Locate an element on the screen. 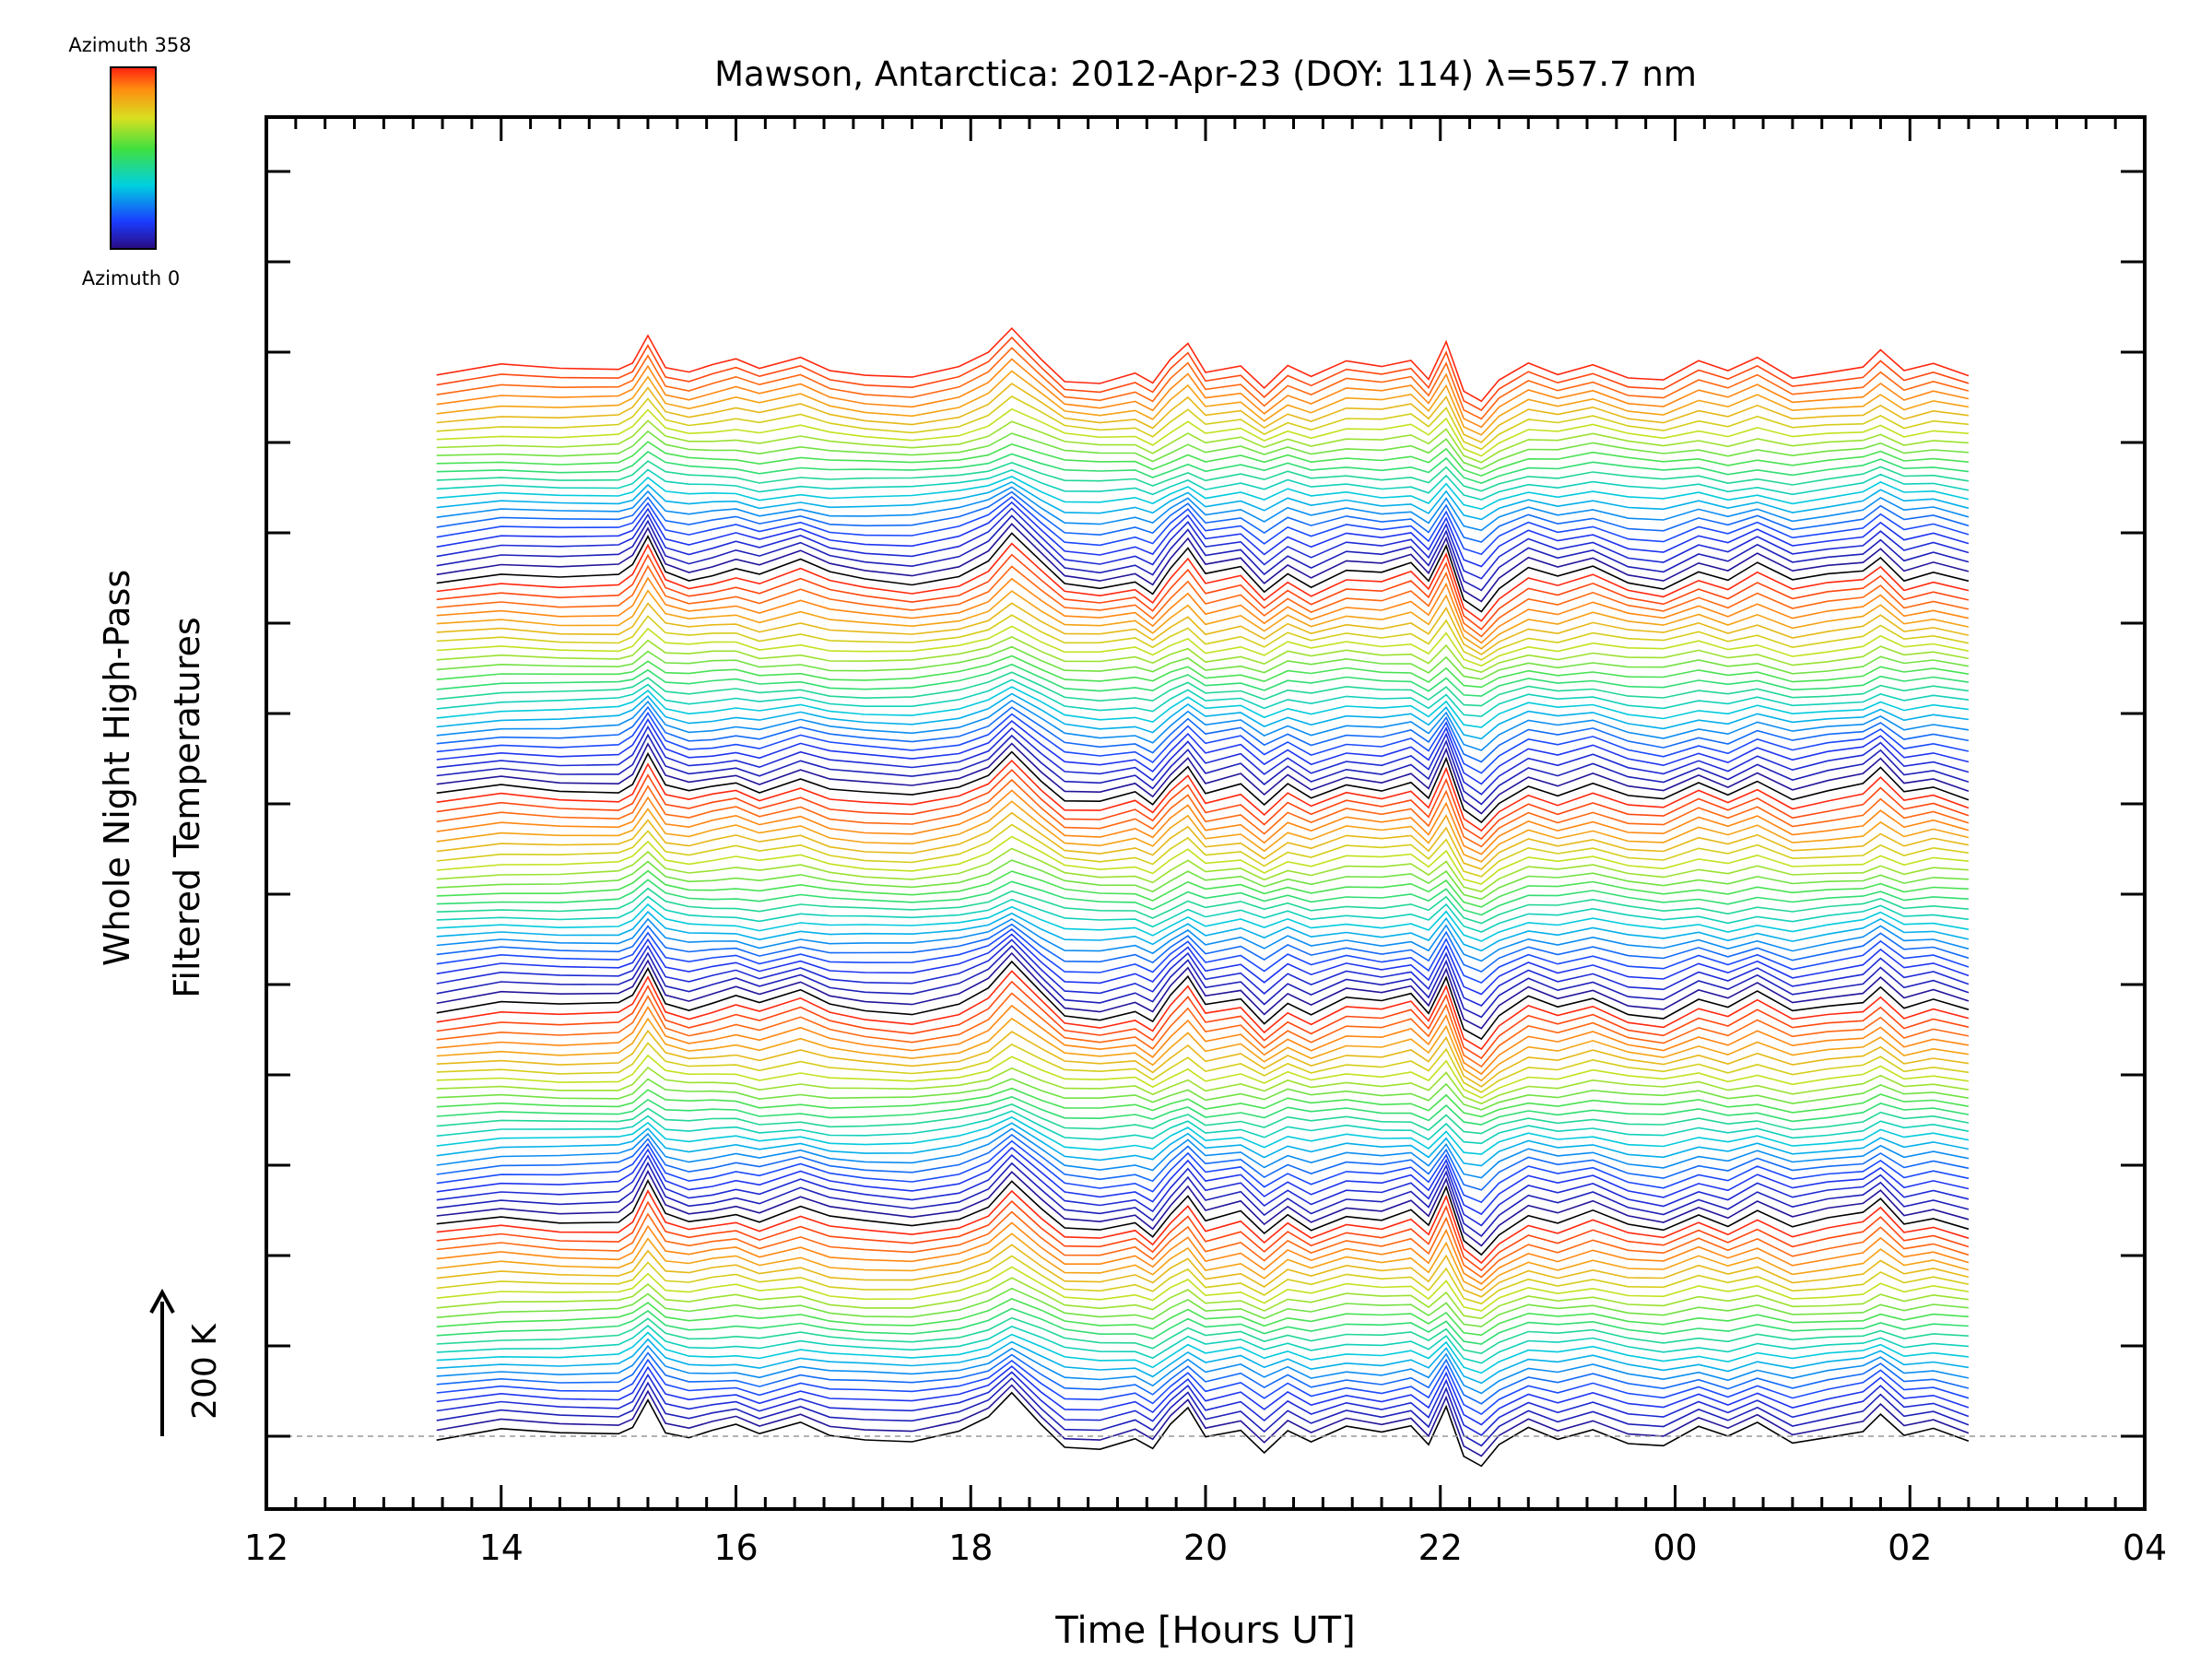  colorbar: Azimuth 358 Azimuth 0 is located at coordinates (129, 161).